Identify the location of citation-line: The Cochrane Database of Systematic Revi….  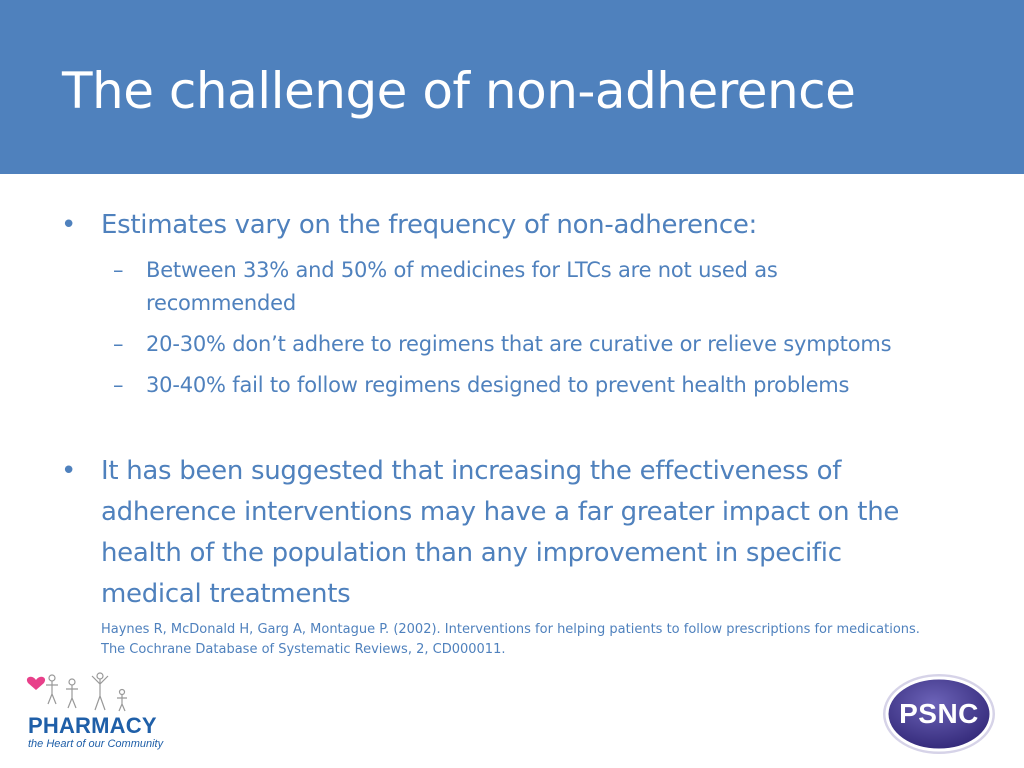
(303, 649).